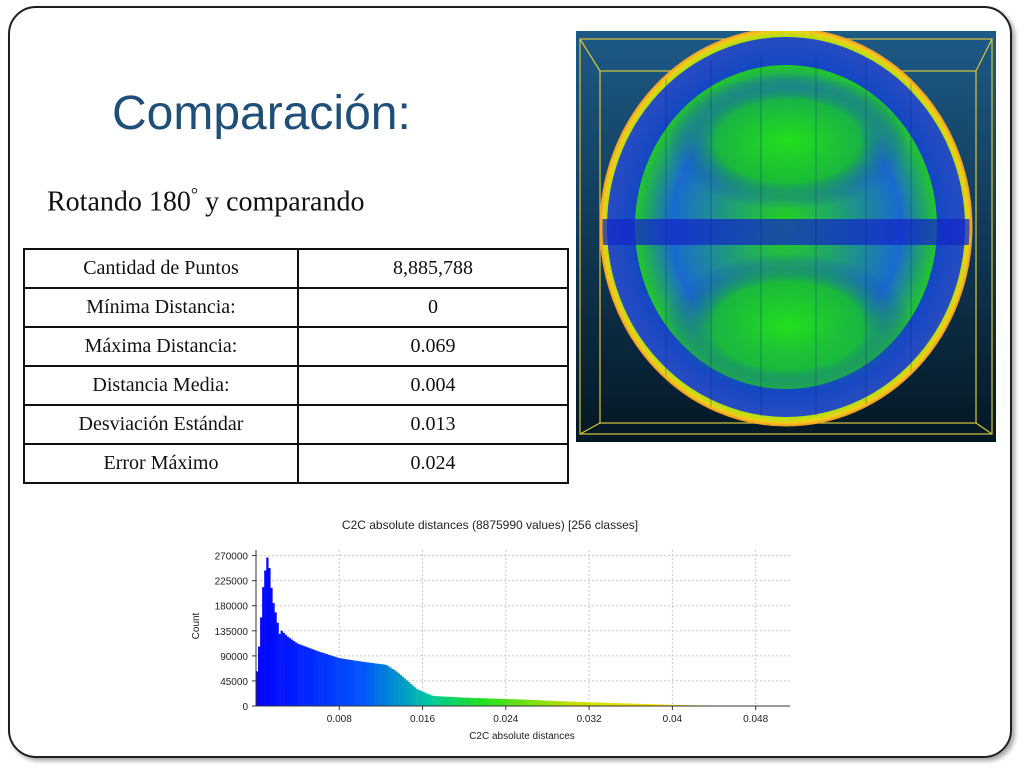 The width and height of the screenshot is (1024, 768). What do you see at coordinates (673, 719) in the screenshot?
I see `x-tick-label: 0.04` at bounding box center [673, 719].